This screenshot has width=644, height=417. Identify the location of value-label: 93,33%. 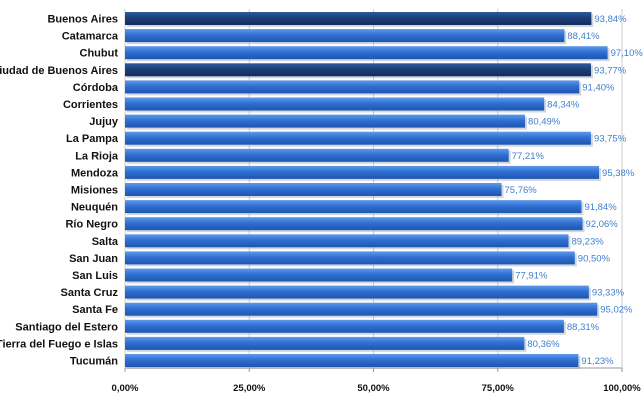
(608, 293).